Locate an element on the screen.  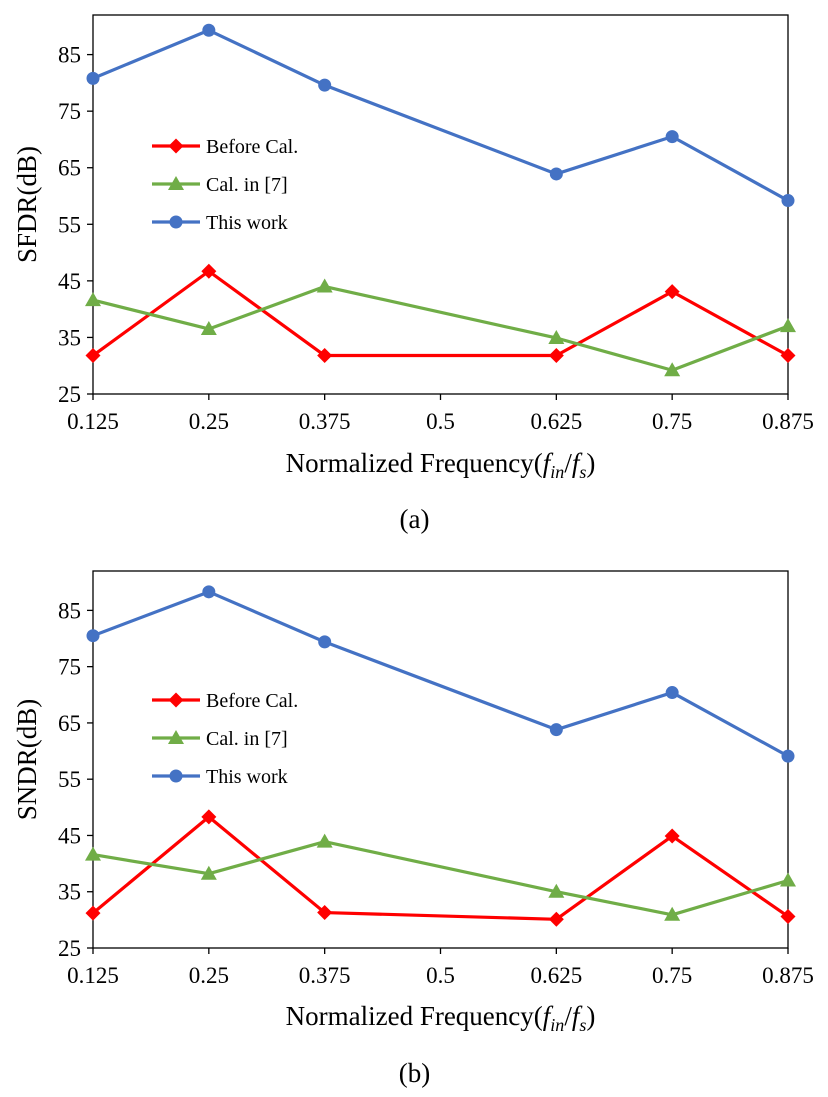
figure-caption: (a) is located at coordinates (415, 519).